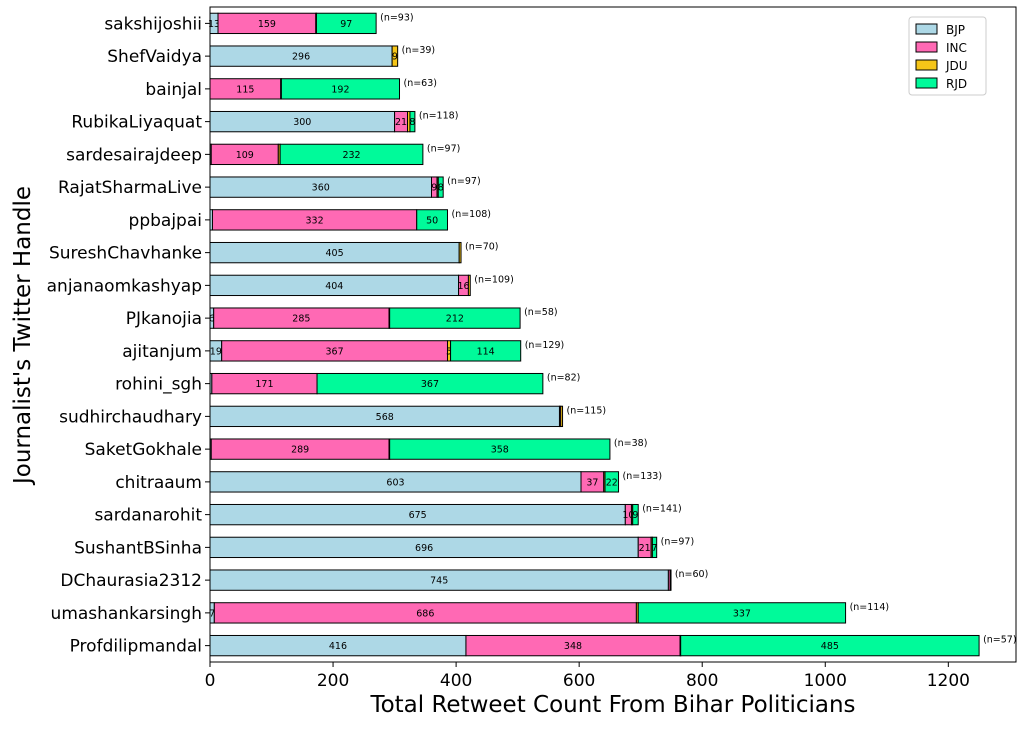 Image resolution: width=1024 pixels, height=729 pixels. I want to click on x-tick-label: 1200, so click(948, 681).